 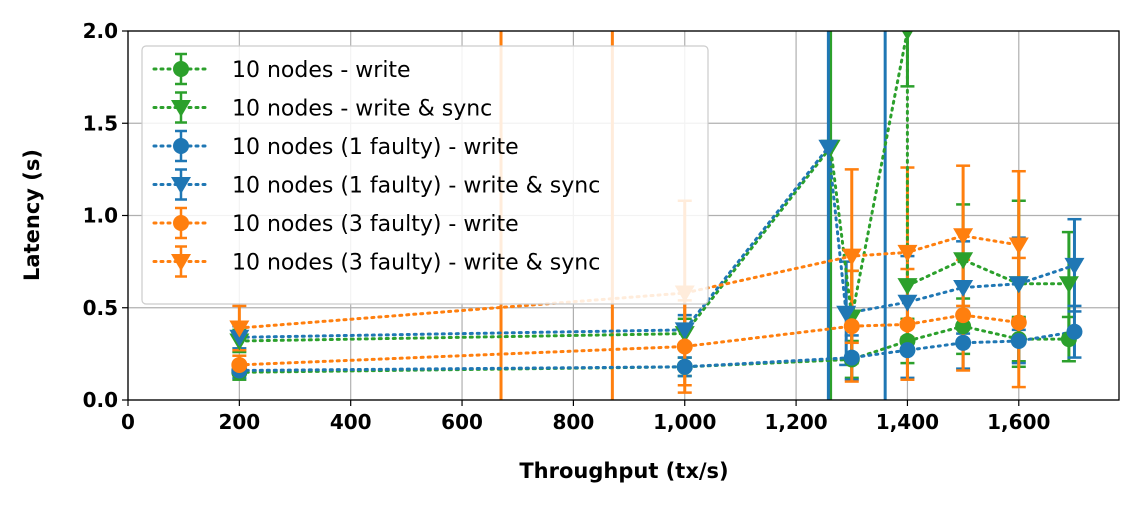 What do you see at coordinates (100, 400) in the screenshot?
I see `y-tick-label-0: 0.0` at bounding box center [100, 400].